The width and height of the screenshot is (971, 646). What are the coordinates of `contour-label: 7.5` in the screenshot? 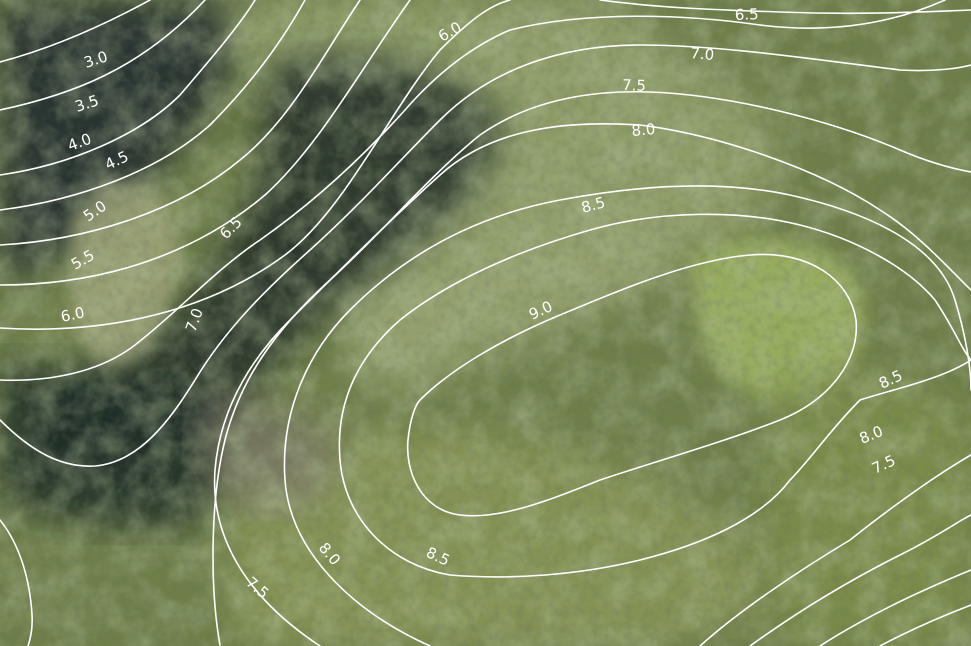 It's located at (634, 85).